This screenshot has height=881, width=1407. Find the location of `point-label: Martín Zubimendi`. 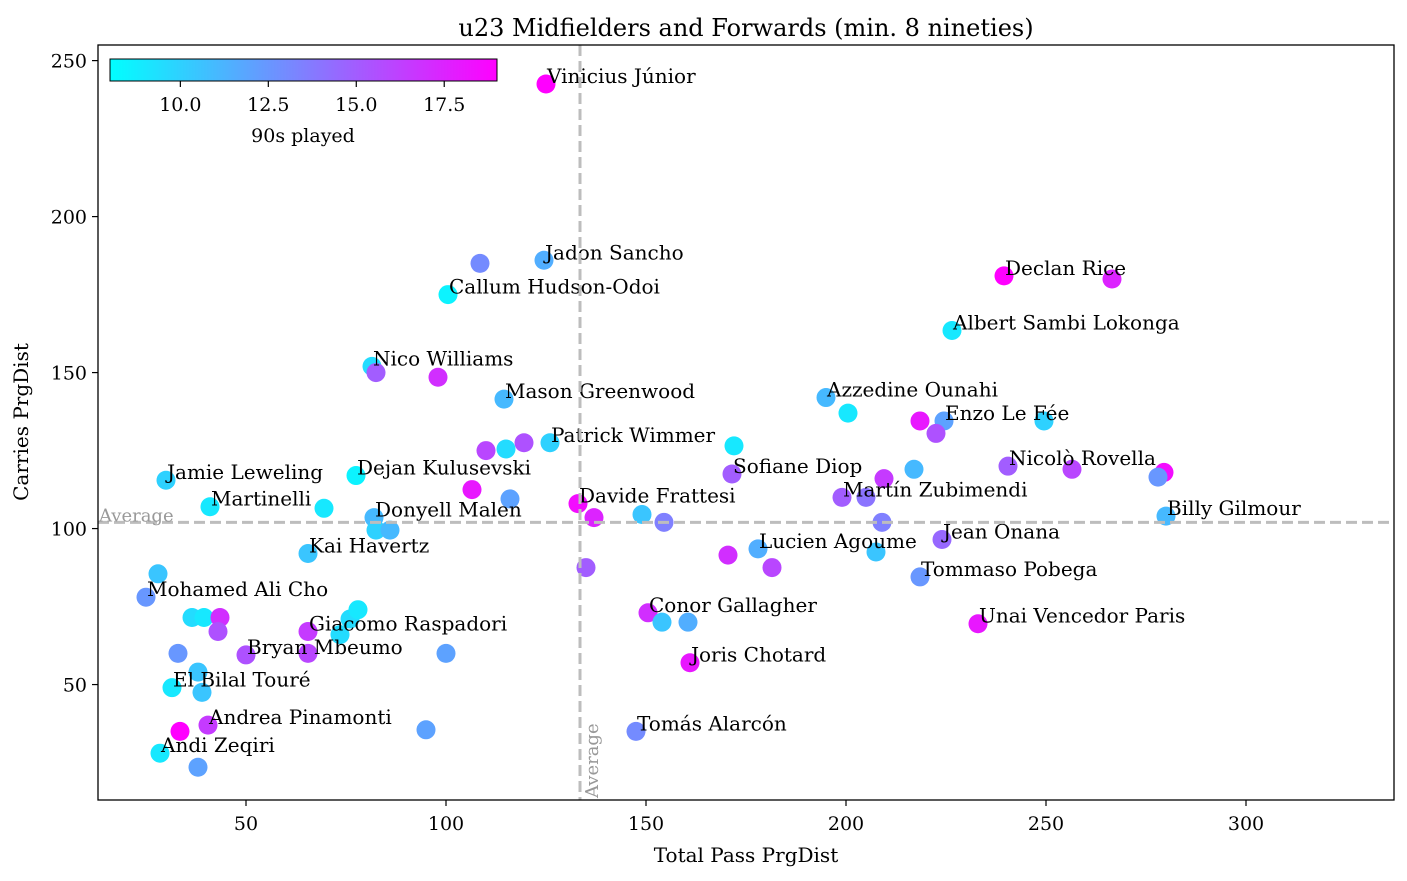

point-label: Martín Zubimendi is located at coordinates (935, 489).